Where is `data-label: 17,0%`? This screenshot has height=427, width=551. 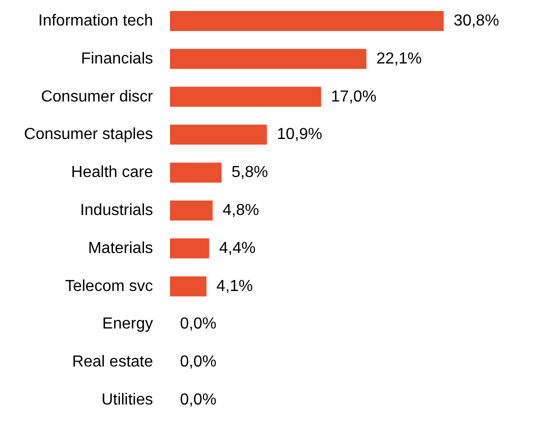
data-label: 17,0% is located at coordinates (353, 97).